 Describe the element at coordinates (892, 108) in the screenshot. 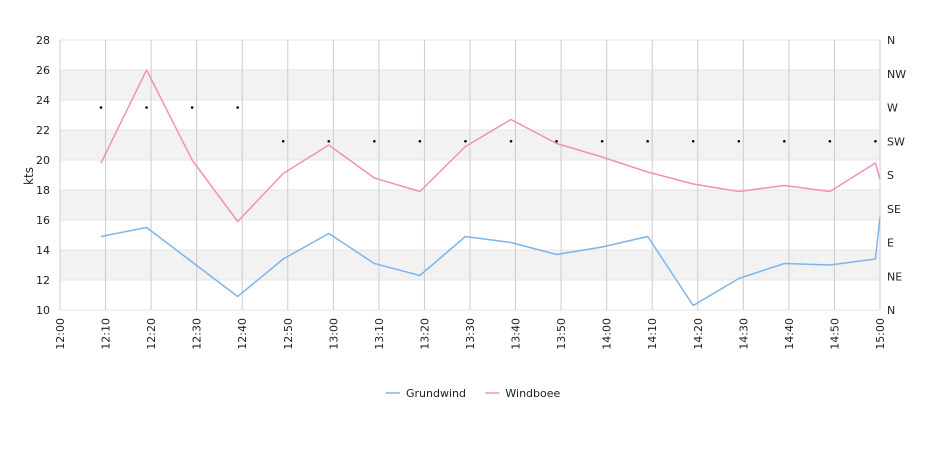

I see `y2-tick-label: W` at that location.